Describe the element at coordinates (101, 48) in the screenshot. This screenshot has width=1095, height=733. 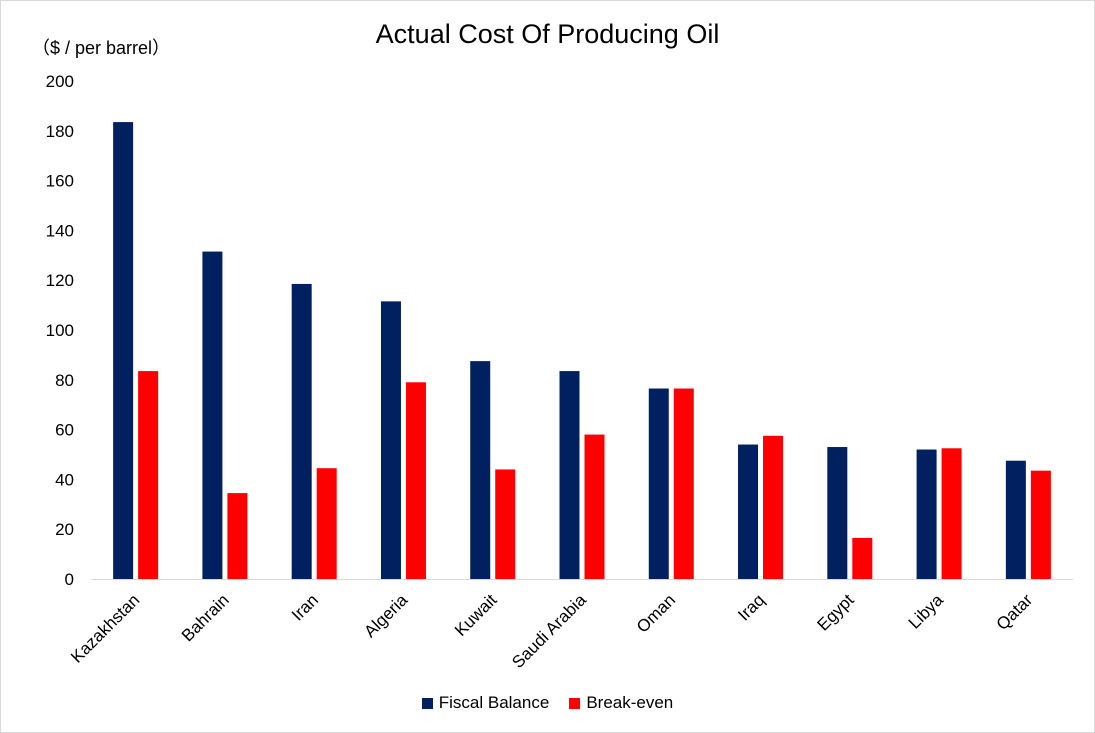
I see `y-axis-unit-label: （$ / per barrel）` at that location.